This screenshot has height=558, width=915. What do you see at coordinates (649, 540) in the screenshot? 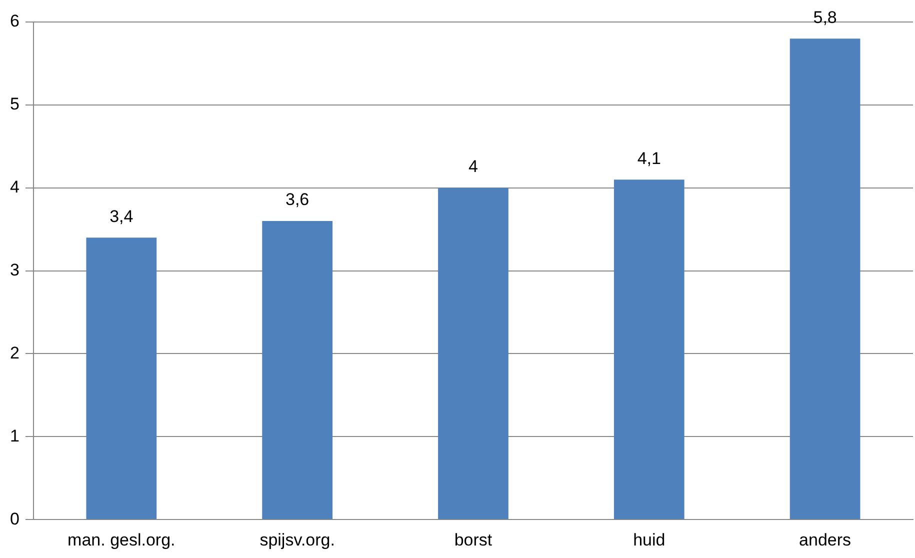
I see `x-tick-label: huid` at bounding box center [649, 540].